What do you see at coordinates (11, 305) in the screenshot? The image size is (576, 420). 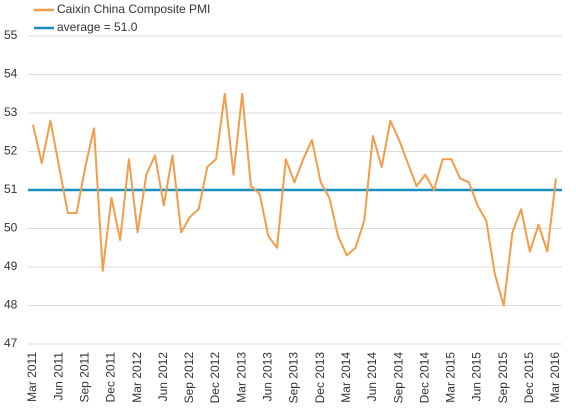 I see `y-tick-label: 48` at bounding box center [11, 305].